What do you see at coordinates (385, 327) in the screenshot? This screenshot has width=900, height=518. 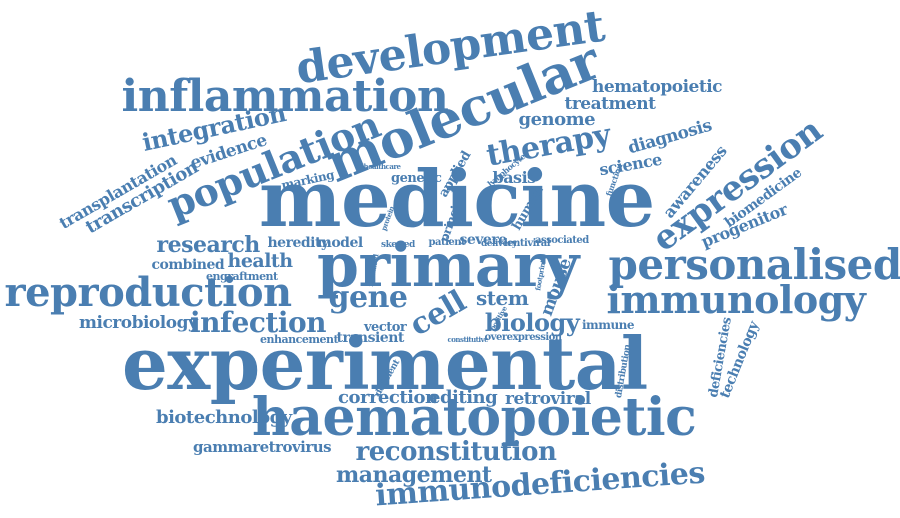 I see `cloud-word: vector` at bounding box center [385, 327].